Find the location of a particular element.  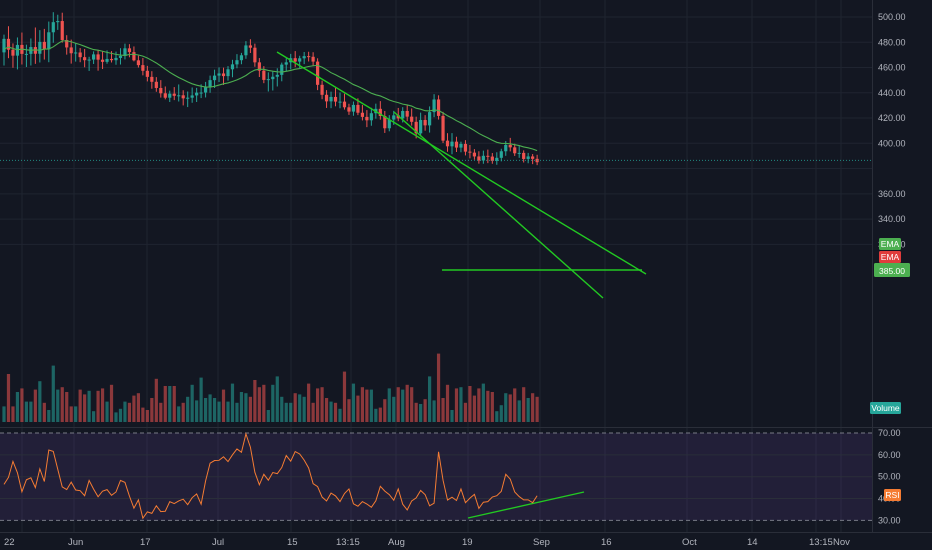

last-price-badge-bg is located at coordinates (892, 270).